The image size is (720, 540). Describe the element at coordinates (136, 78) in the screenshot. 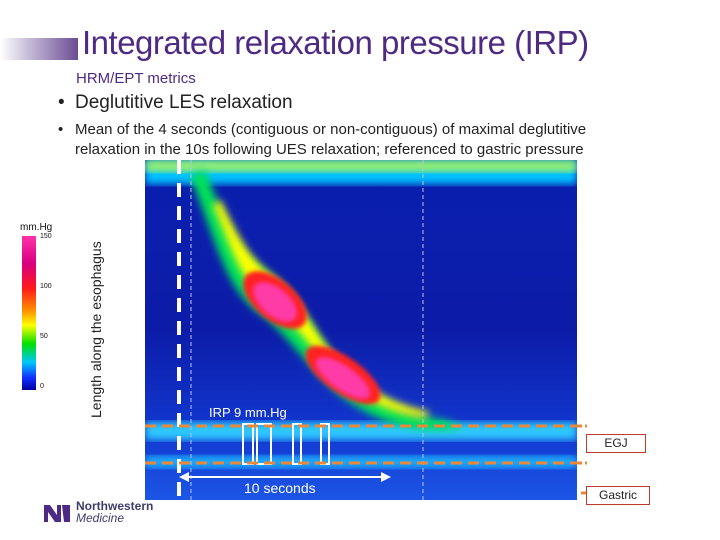

I see `slide-subtitle: HRM/EPT metrics` at that location.